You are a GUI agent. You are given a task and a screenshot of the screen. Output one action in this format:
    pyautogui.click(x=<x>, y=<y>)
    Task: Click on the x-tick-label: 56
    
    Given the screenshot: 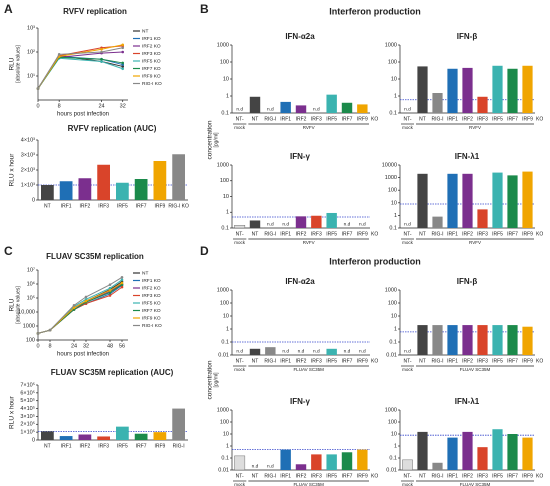 What is the action you would take?
    pyautogui.click(x=122, y=346)
    